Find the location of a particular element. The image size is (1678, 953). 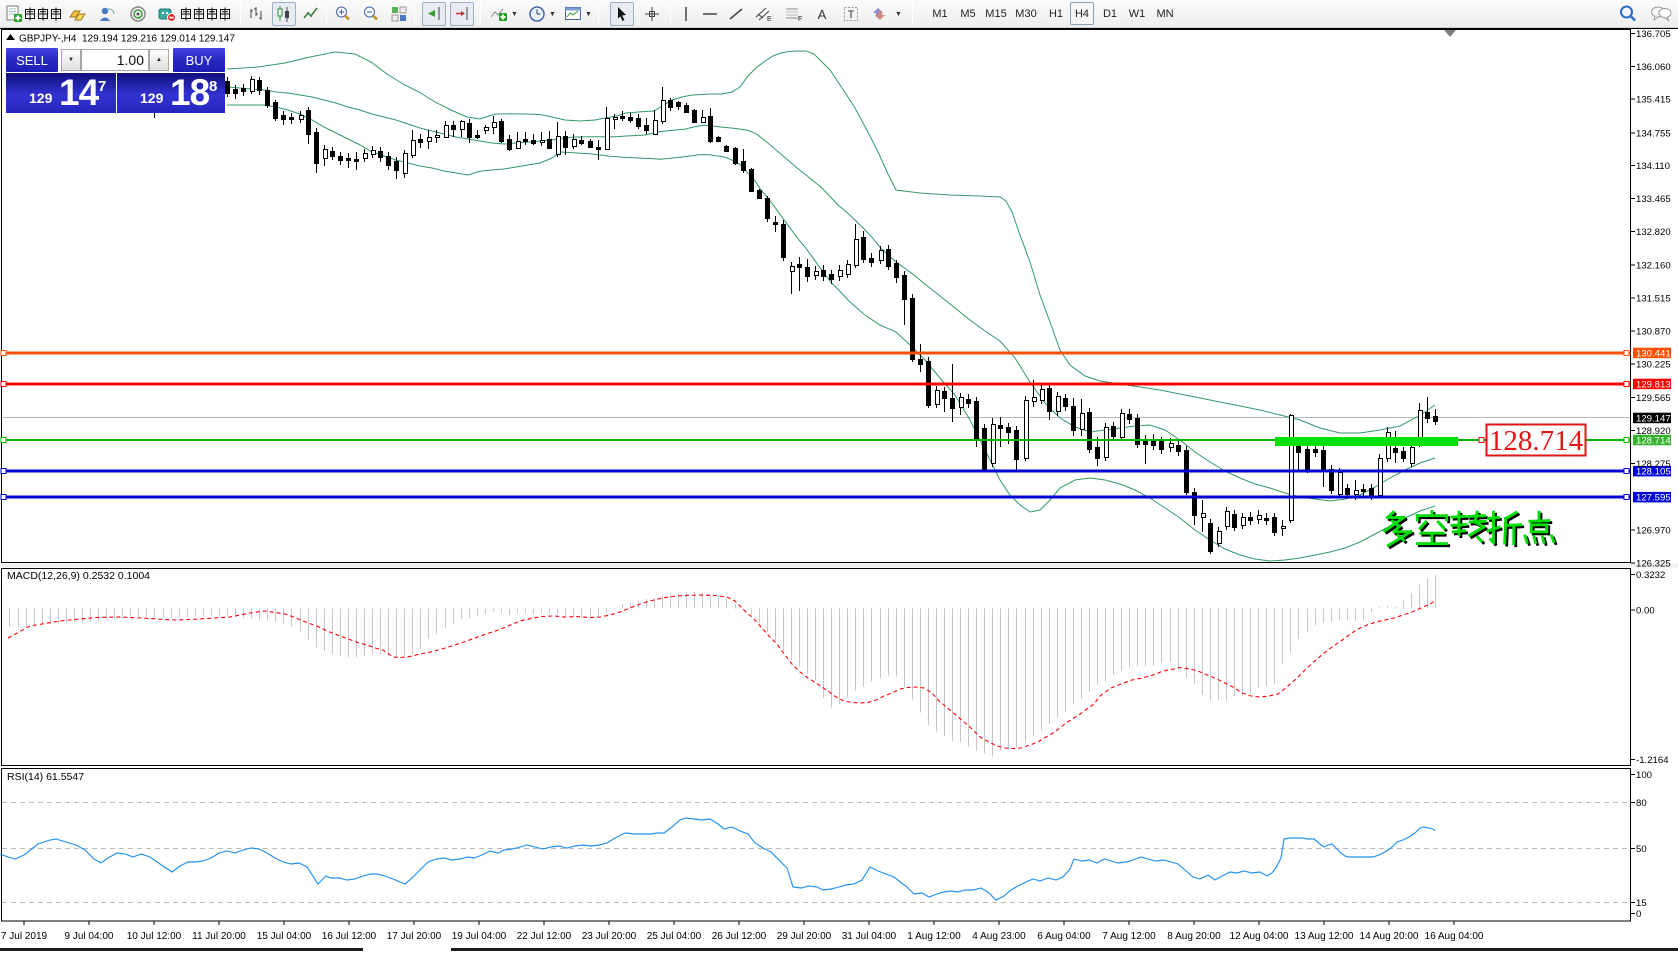

svg-text: 128.105 is located at coordinates (1653, 472).